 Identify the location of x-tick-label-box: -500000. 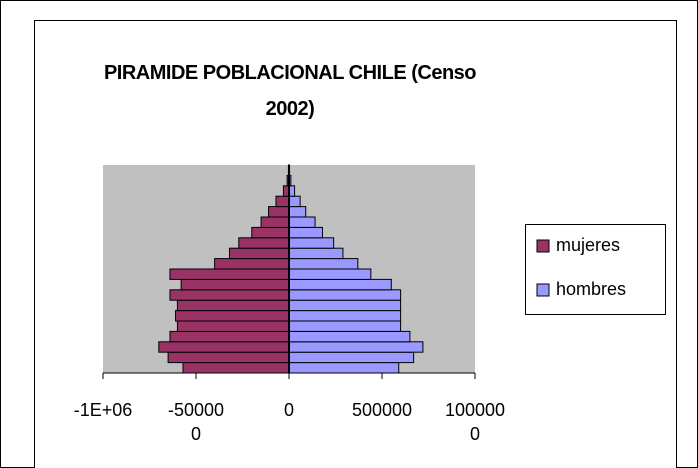
(196, 422).